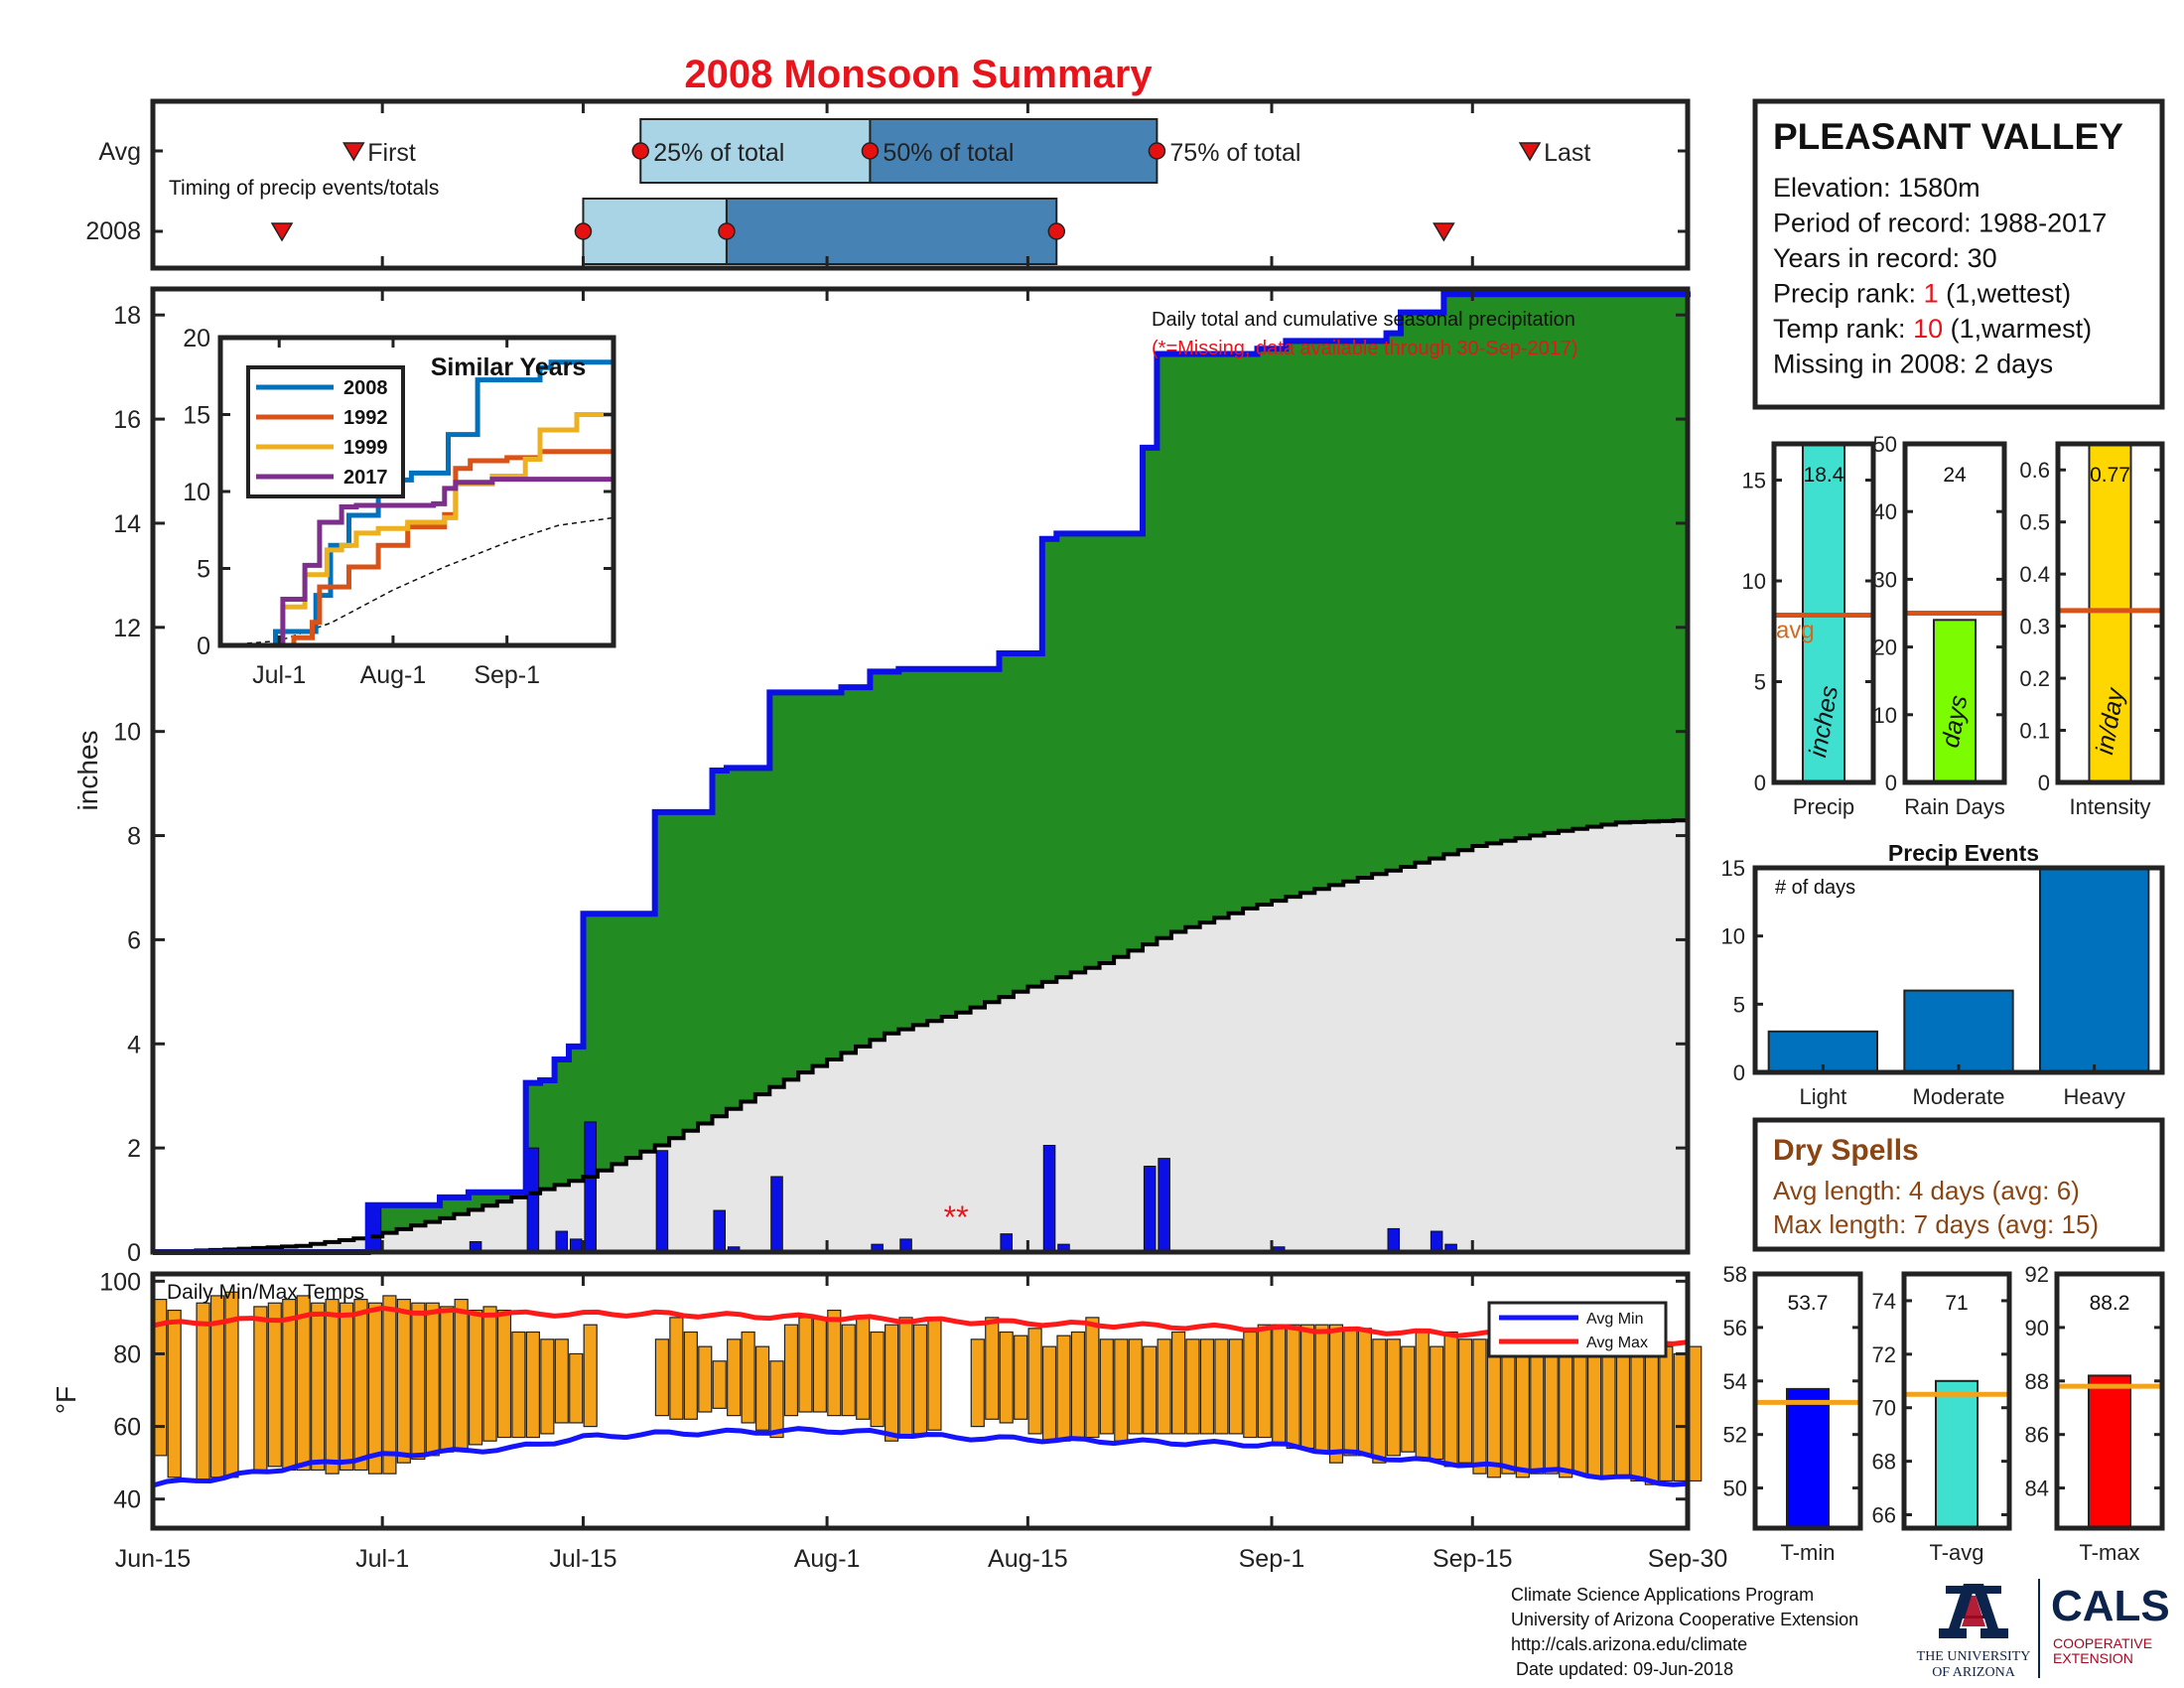 This screenshot has width=2184, height=1688. Describe the element at coordinates (153, 1559) in the screenshot. I see `date-axis-label-0: Jun-15` at that location.